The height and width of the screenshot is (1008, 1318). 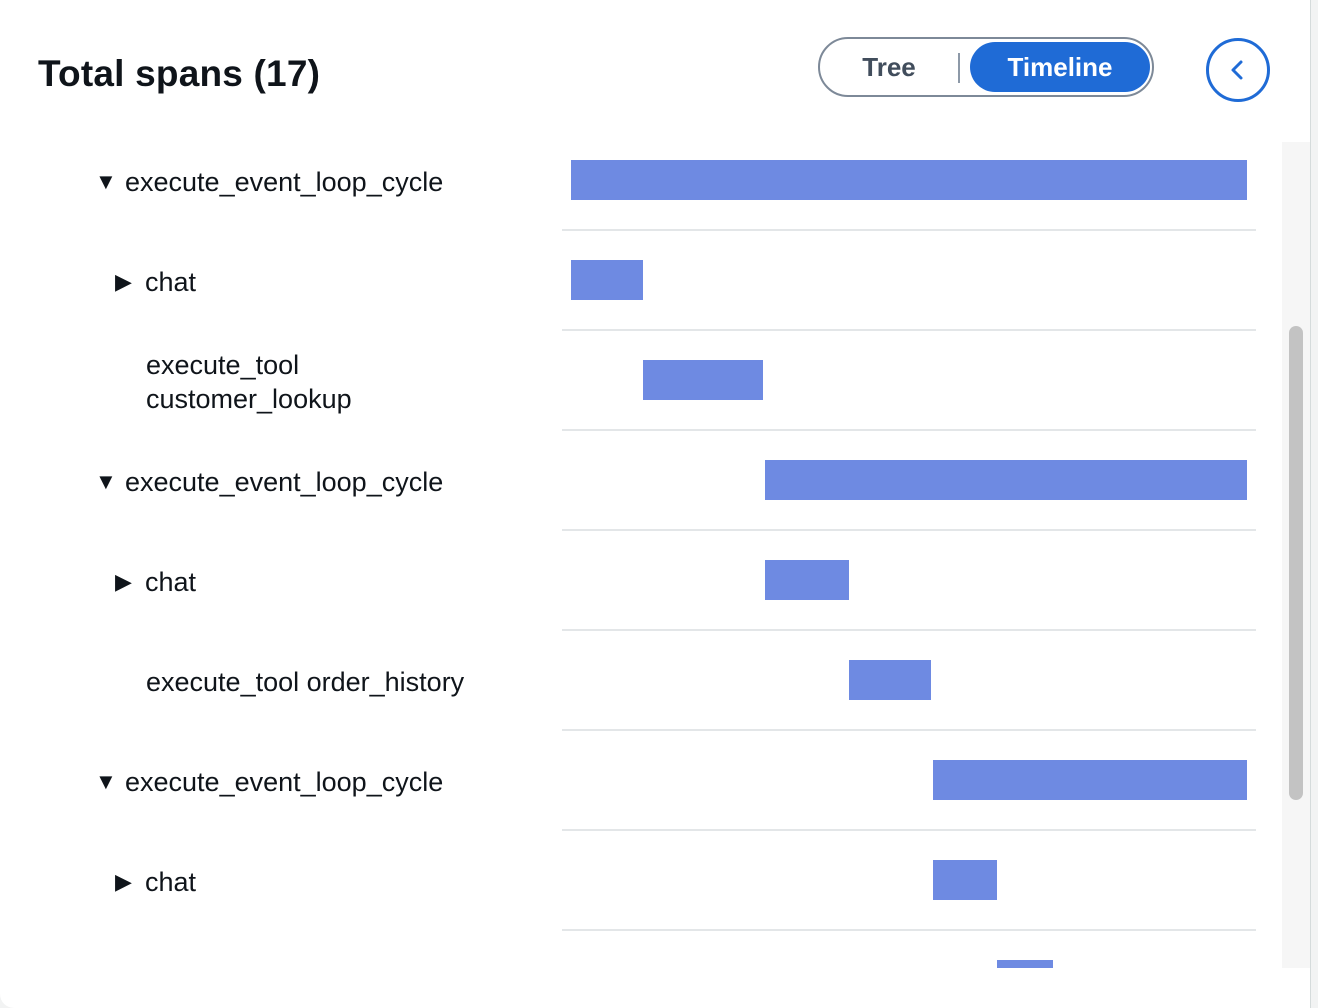 I want to click on span-label: execute_tool order_history, so click(x=305, y=682).